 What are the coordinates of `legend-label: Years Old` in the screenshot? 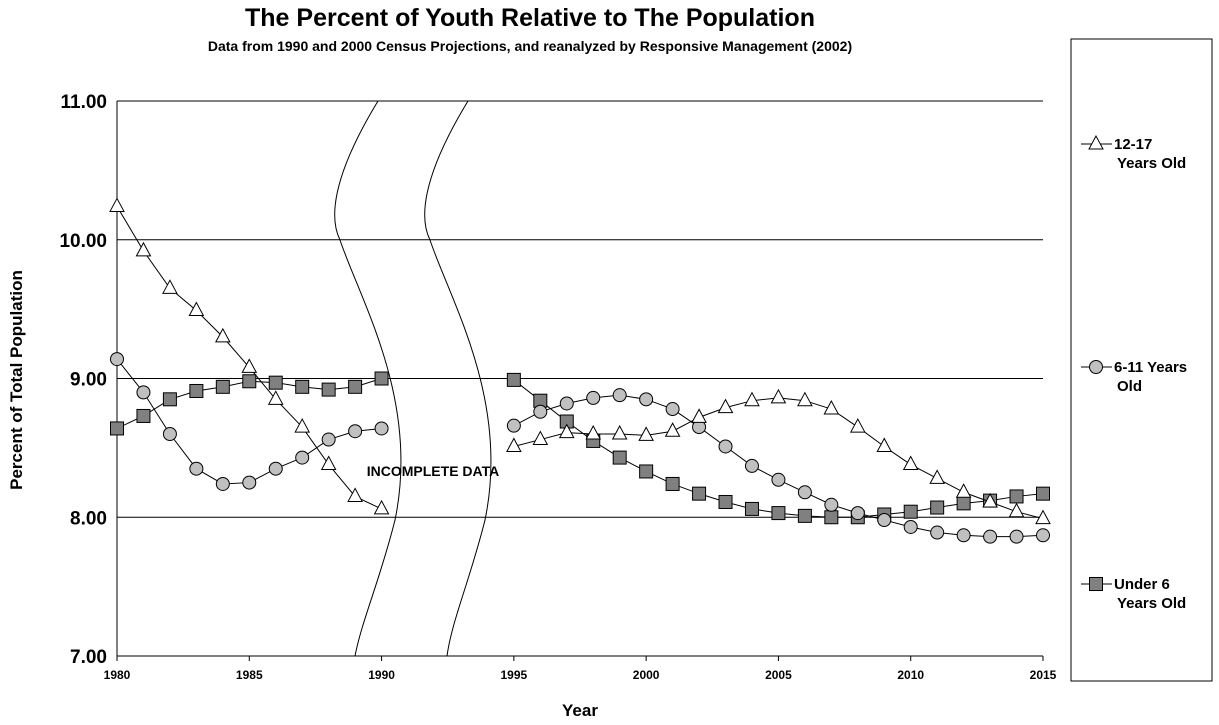 It's located at (1151, 163).